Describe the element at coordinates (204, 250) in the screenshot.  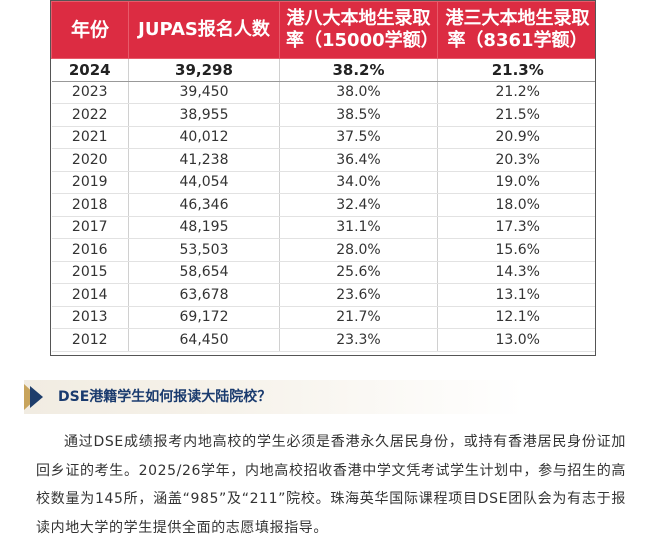
I see `cell-applicants: 53,503` at that location.